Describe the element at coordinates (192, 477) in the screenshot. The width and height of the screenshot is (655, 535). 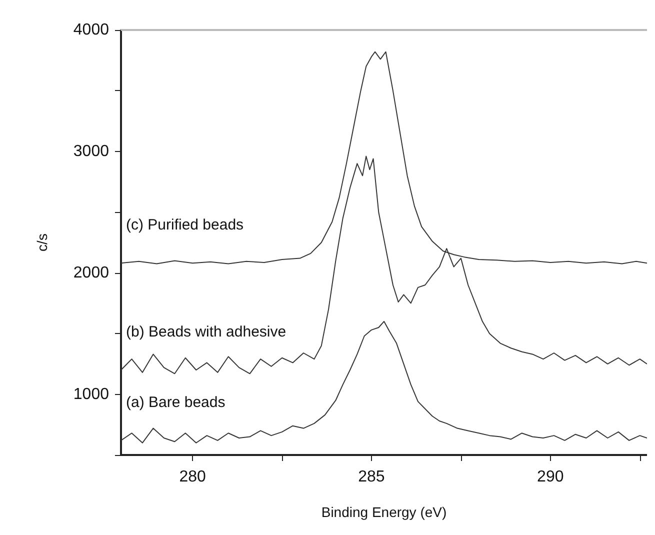
I see `x-tick-label: 280` at that location.